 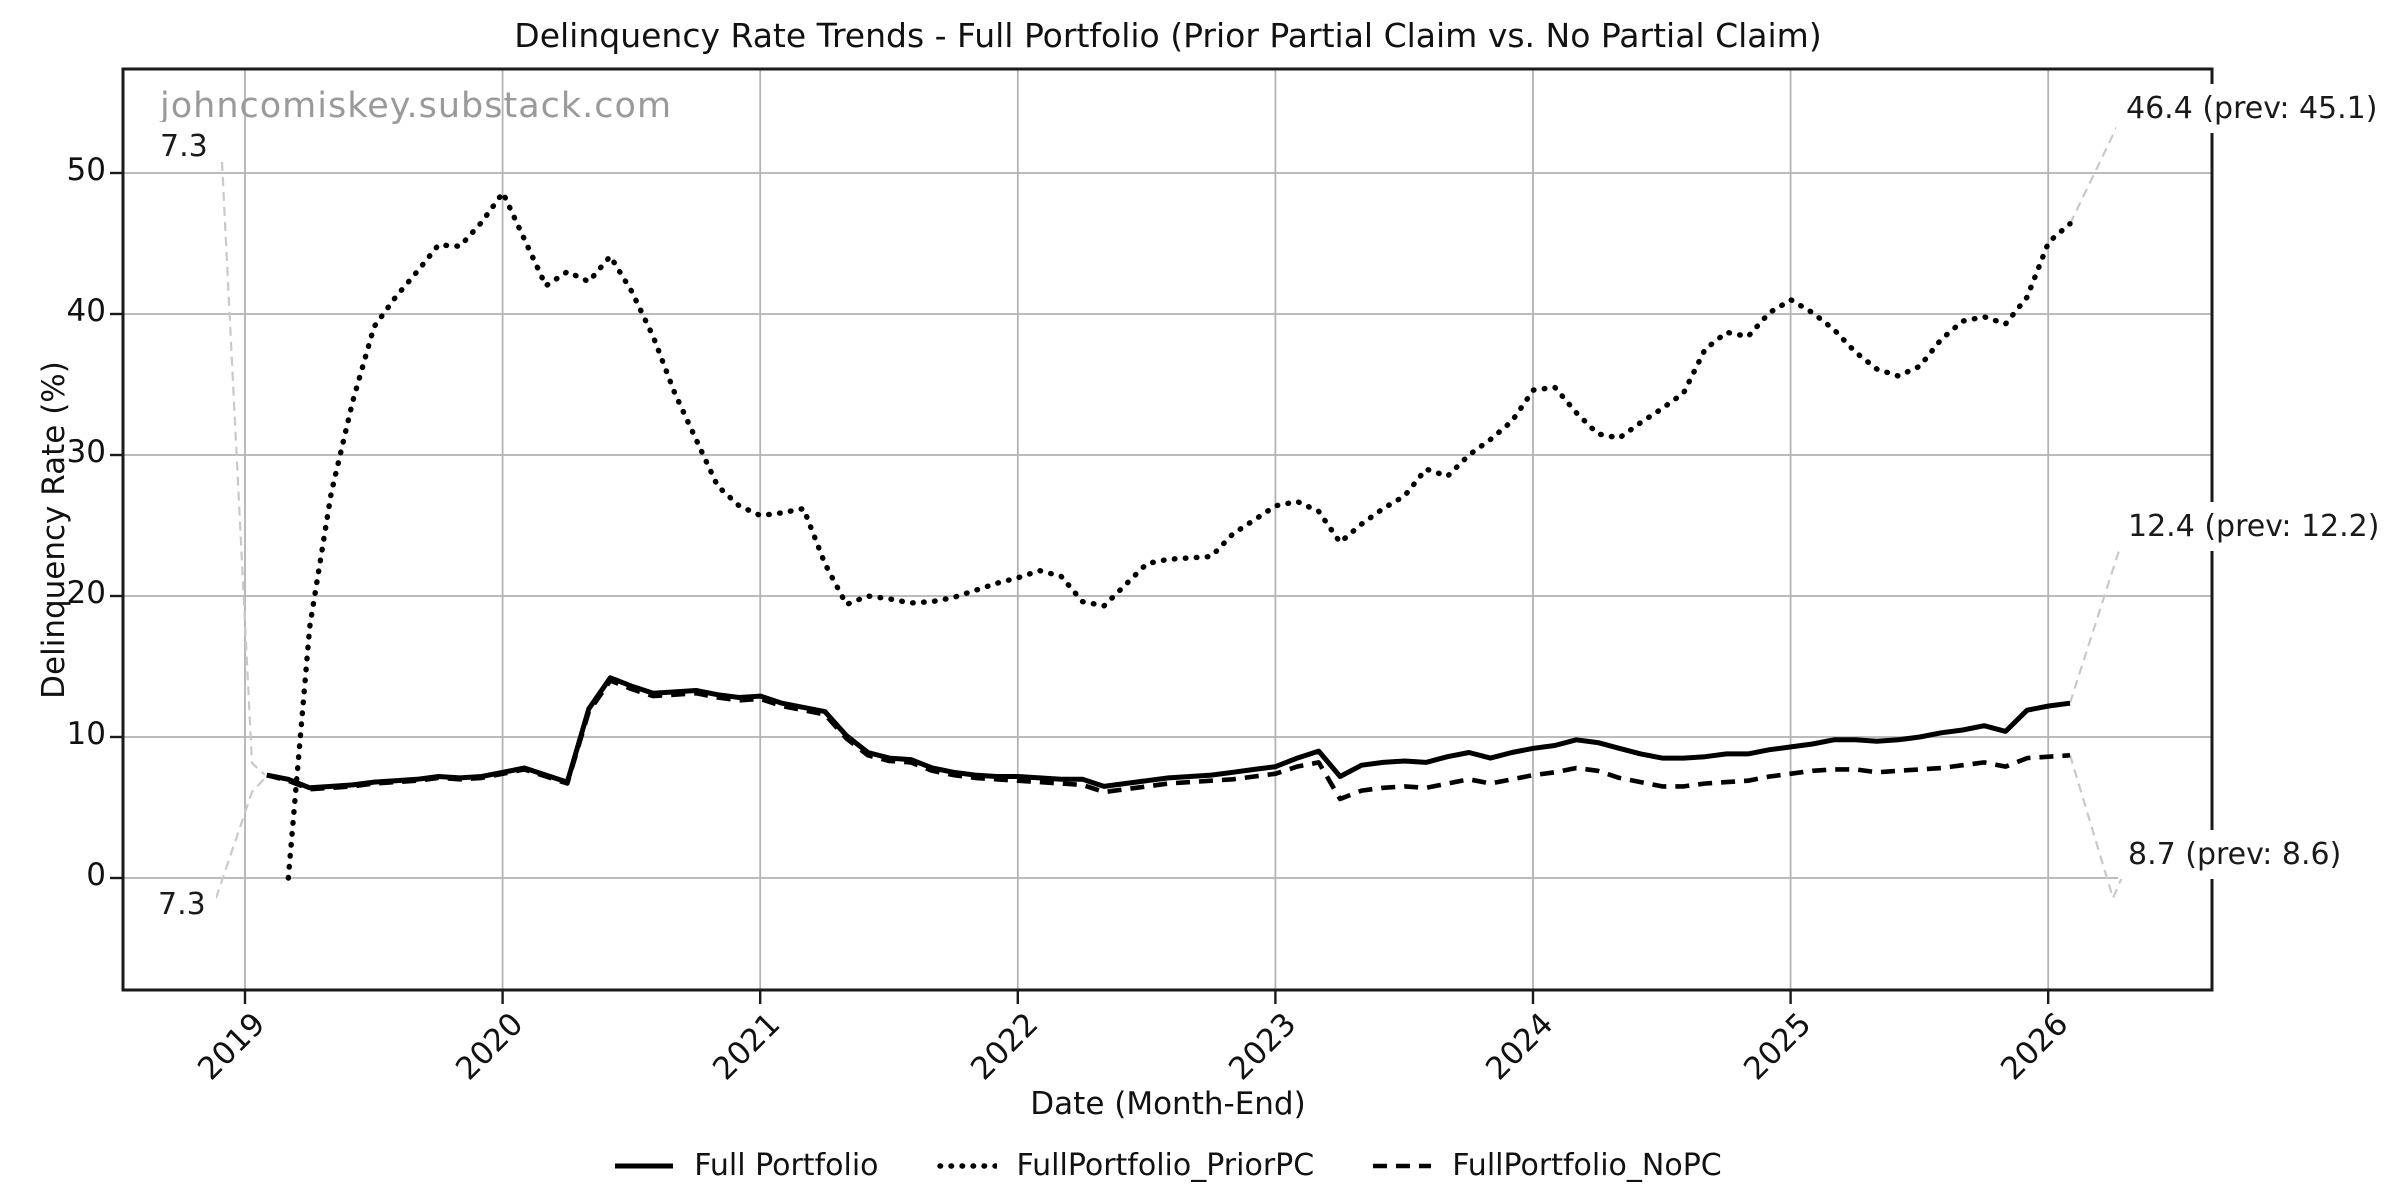 What do you see at coordinates (1402, 1165) in the screenshot?
I see `legend-swatch-dashed-line-icon` at bounding box center [1402, 1165].